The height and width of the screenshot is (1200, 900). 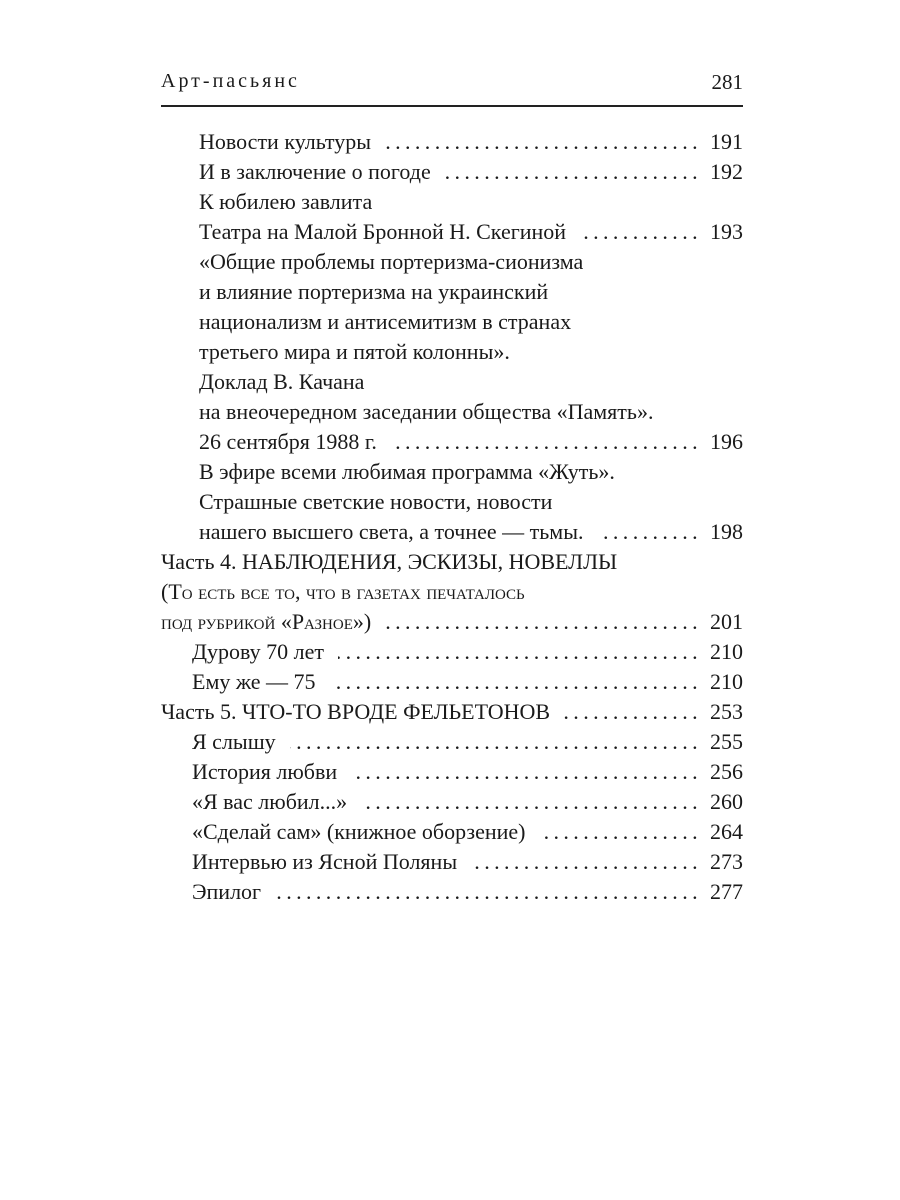 I want to click on toc-entry-title: Эпилог, so click(x=227, y=891).